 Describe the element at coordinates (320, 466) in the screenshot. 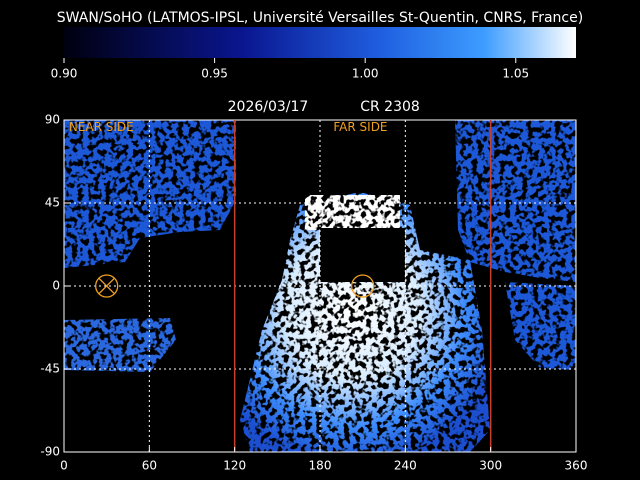

I see `x-tick-label: 180` at that location.